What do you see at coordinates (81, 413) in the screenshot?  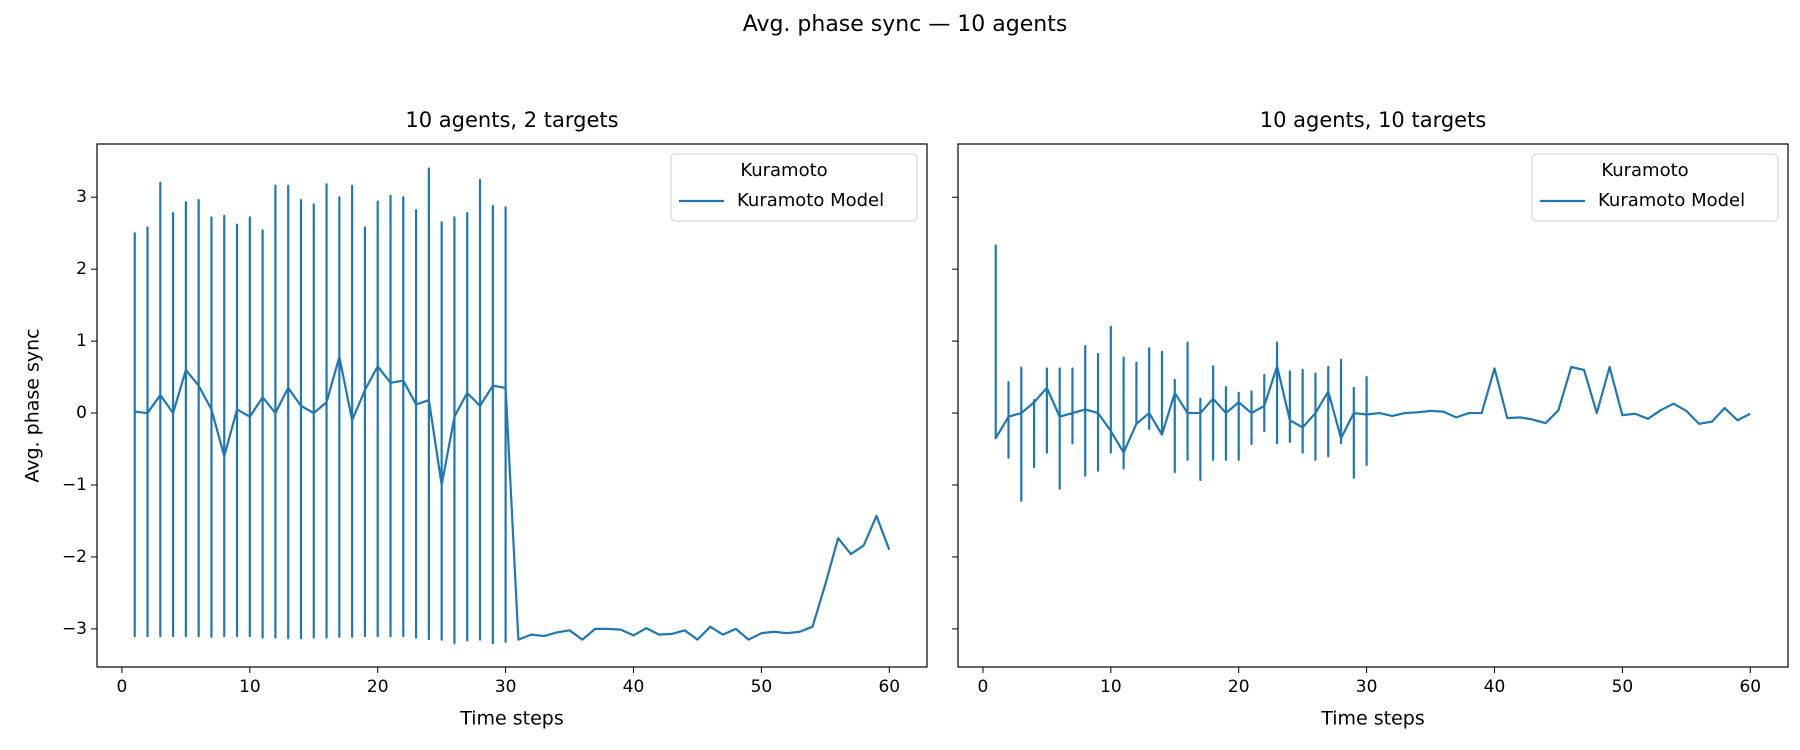 I see `y-tick-label: 0` at bounding box center [81, 413].